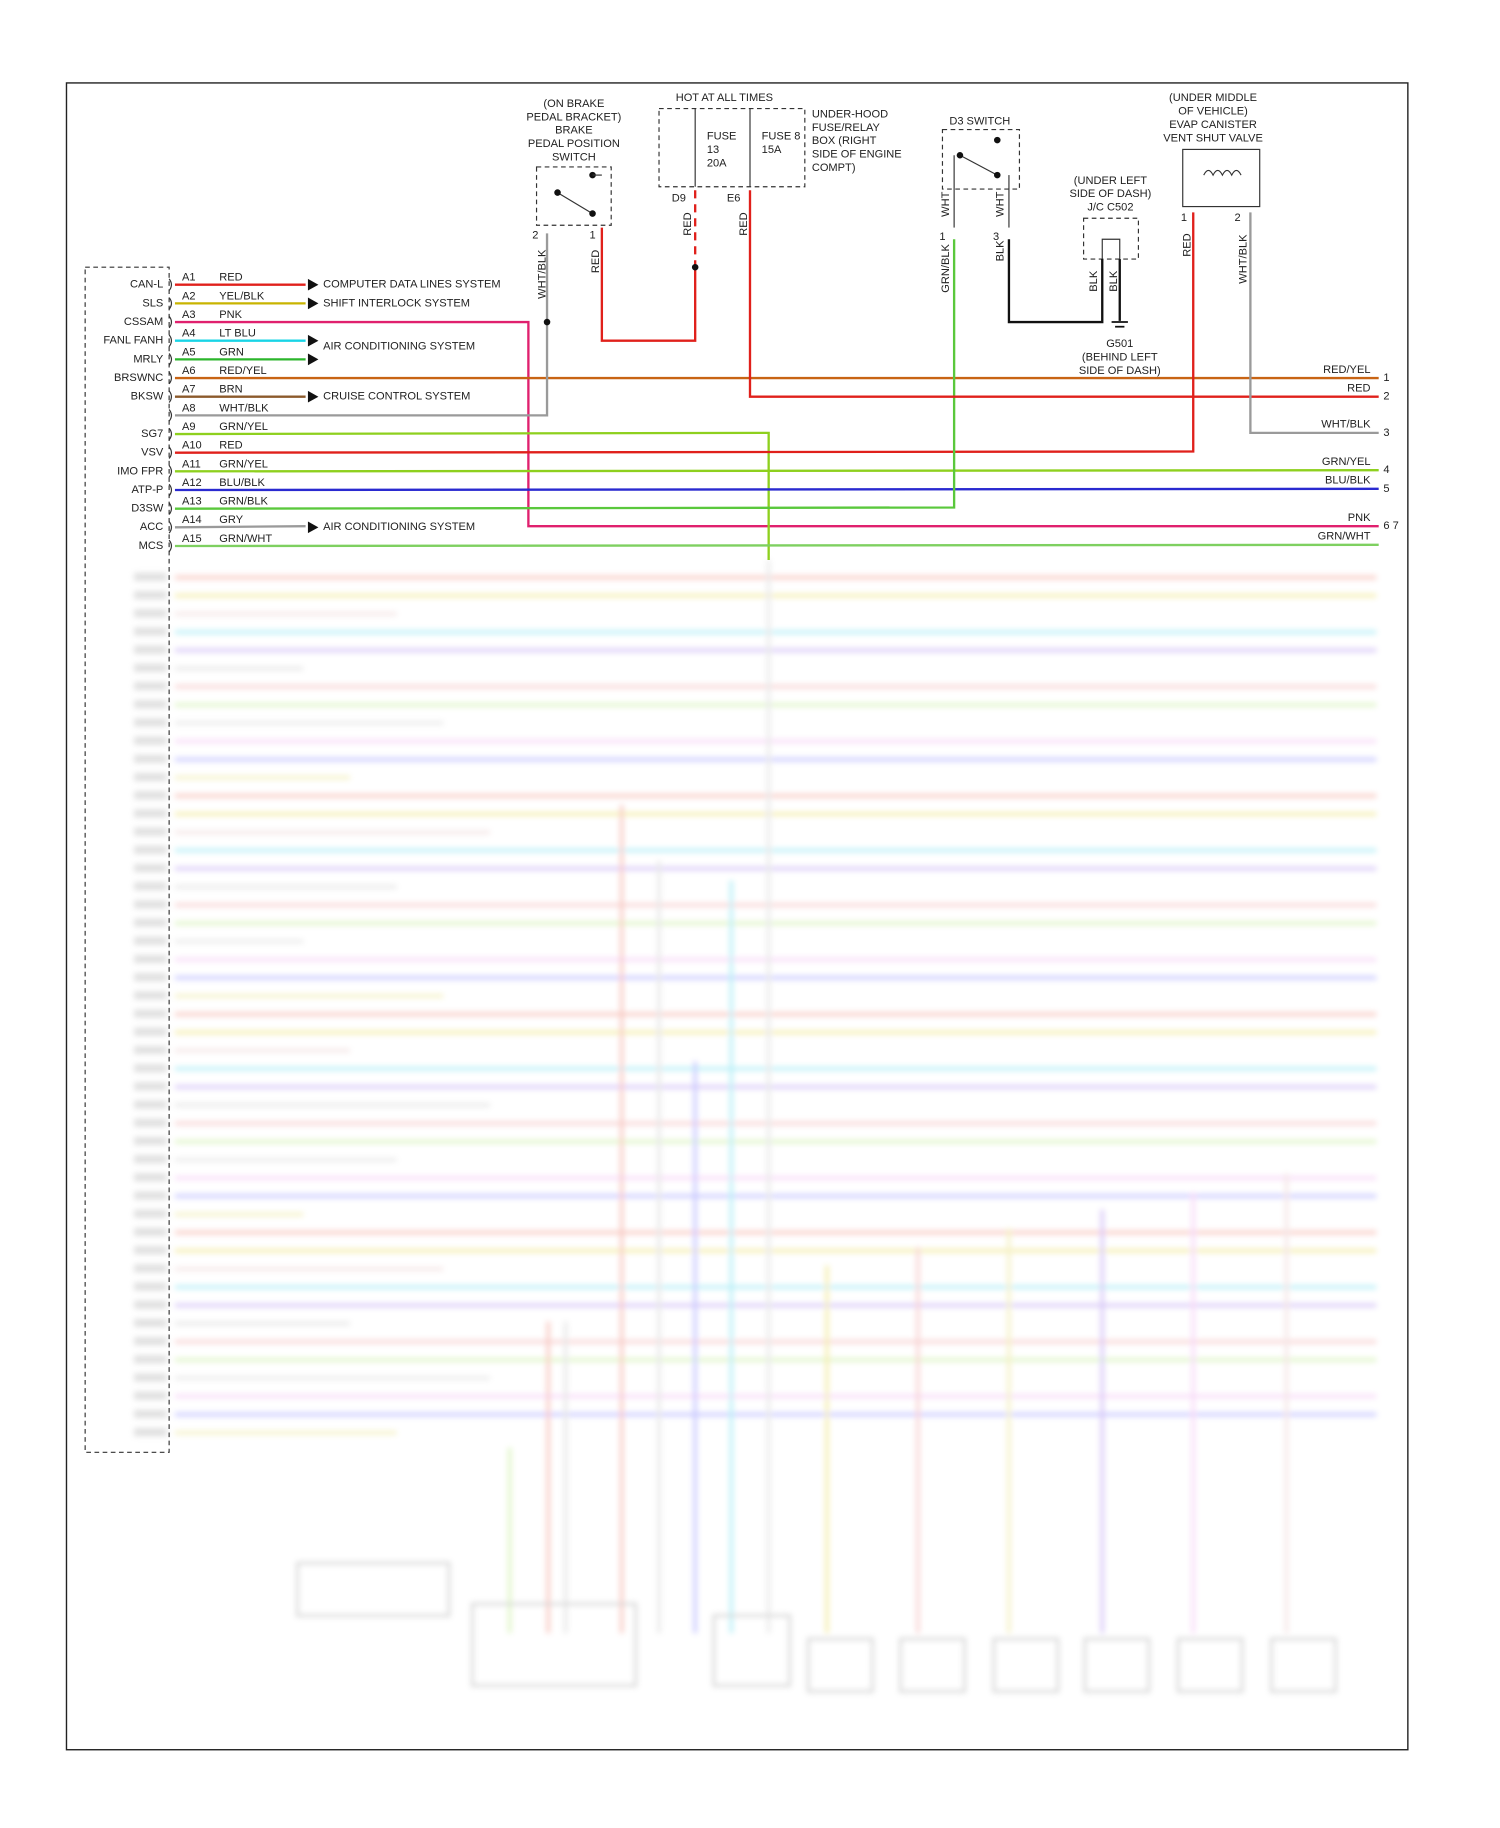  Describe the element at coordinates (147, 397) in the screenshot. I see `signal-name: BKSW` at that location.